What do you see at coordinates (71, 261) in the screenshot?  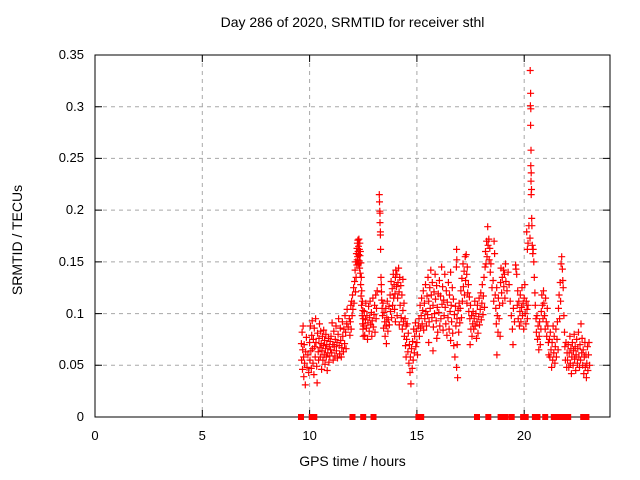 I see `y-tick-label: 0.15` at bounding box center [71, 261].